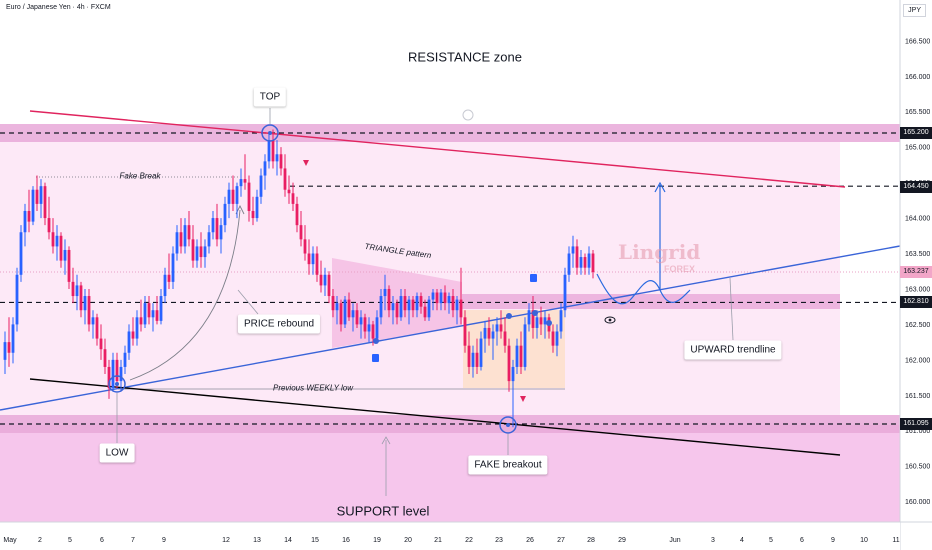 This screenshot has height=550, width=932. What do you see at coordinates (917, 41) in the screenshot?
I see `price-tick-label: 166.500` at bounding box center [917, 41].